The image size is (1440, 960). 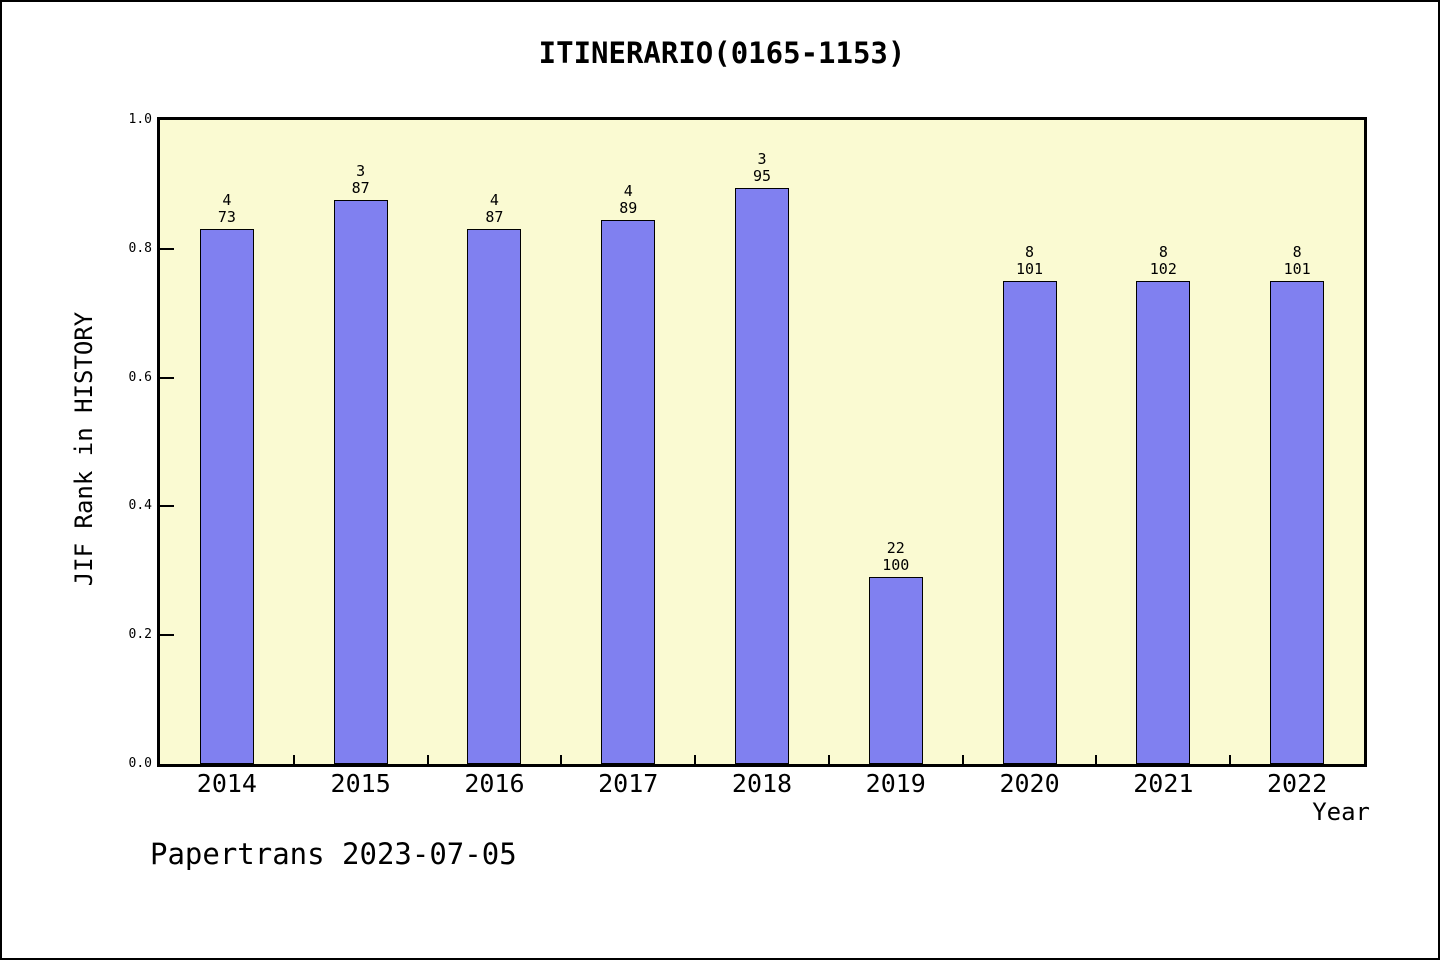 I want to click on x-tick-label-2018: 2018, so click(x=762, y=783).